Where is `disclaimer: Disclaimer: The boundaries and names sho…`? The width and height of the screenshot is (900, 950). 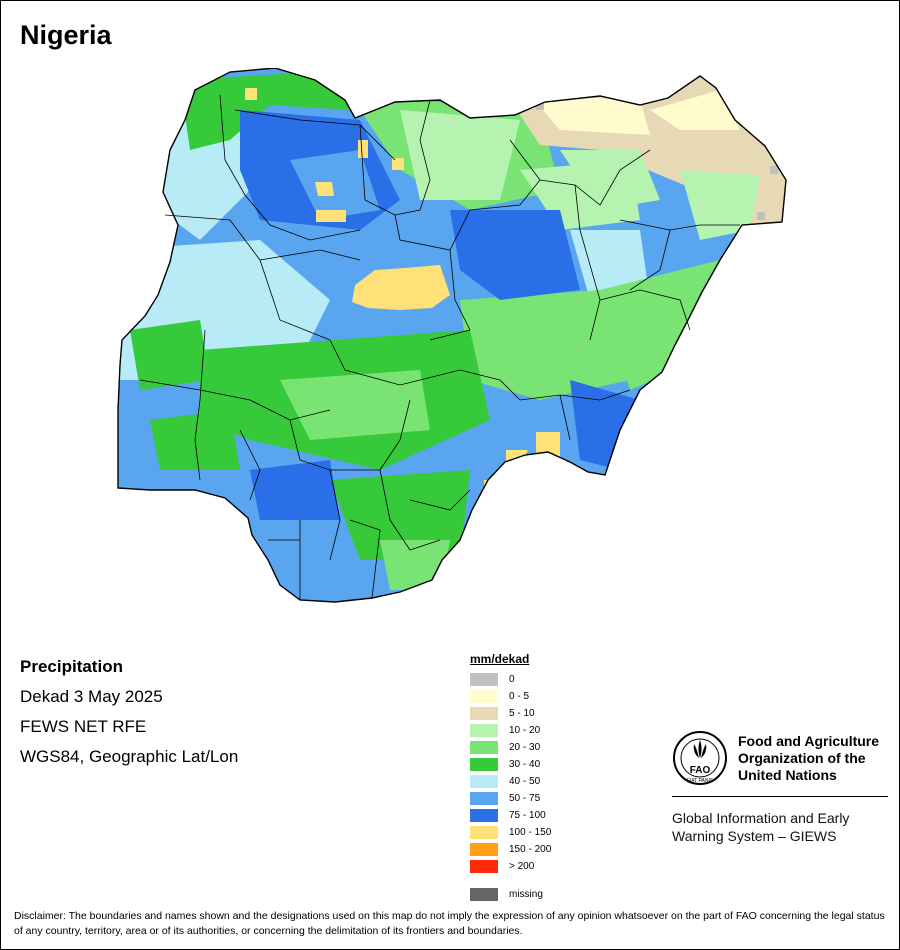
disclaimer: Disclaimer: The boundaries and names sho… is located at coordinates (449, 923).